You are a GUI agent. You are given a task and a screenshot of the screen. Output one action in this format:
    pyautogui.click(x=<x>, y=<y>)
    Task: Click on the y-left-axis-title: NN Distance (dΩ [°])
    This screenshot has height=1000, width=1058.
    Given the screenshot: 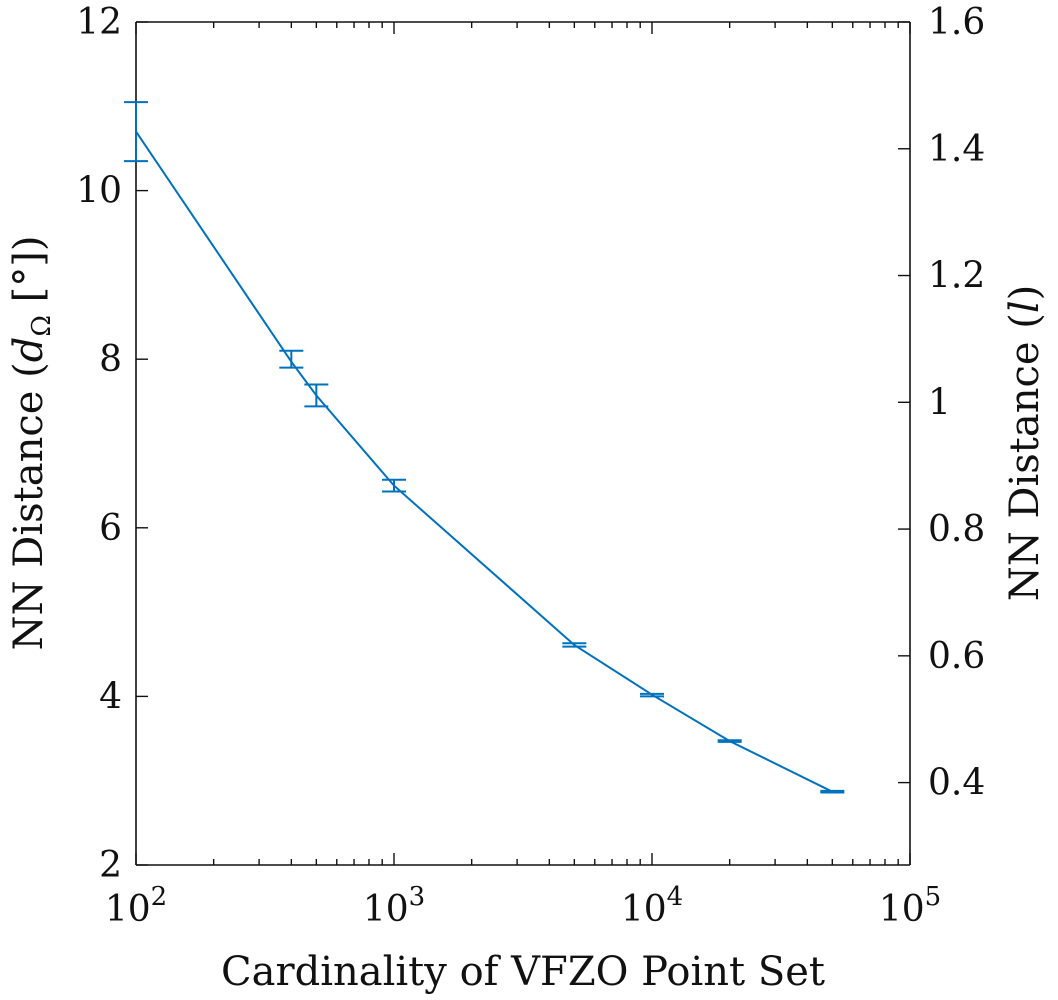 What is the action you would take?
    pyautogui.click(x=31, y=443)
    